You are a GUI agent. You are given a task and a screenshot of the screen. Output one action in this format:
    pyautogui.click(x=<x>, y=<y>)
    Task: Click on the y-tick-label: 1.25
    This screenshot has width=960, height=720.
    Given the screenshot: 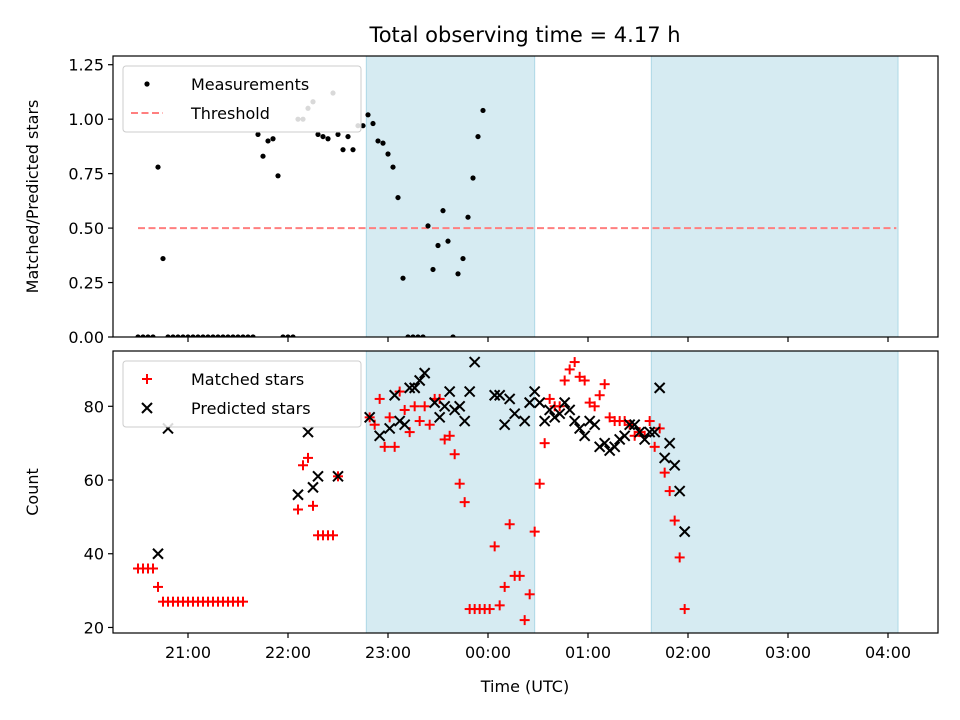 What is the action you would take?
    pyautogui.click(x=86, y=65)
    